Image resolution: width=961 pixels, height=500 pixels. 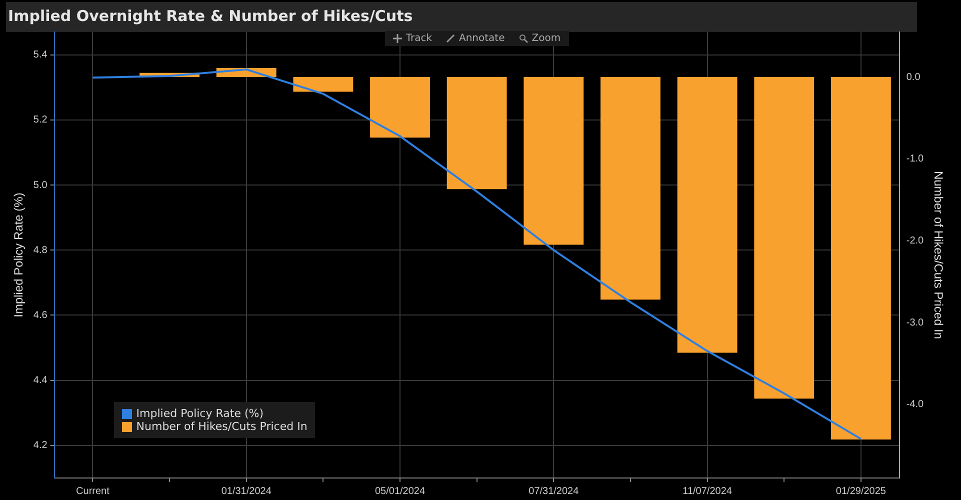 What do you see at coordinates (915, 322) in the screenshot?
I see `y2-tick-label: -3.0` at bounding box center [915, 322].